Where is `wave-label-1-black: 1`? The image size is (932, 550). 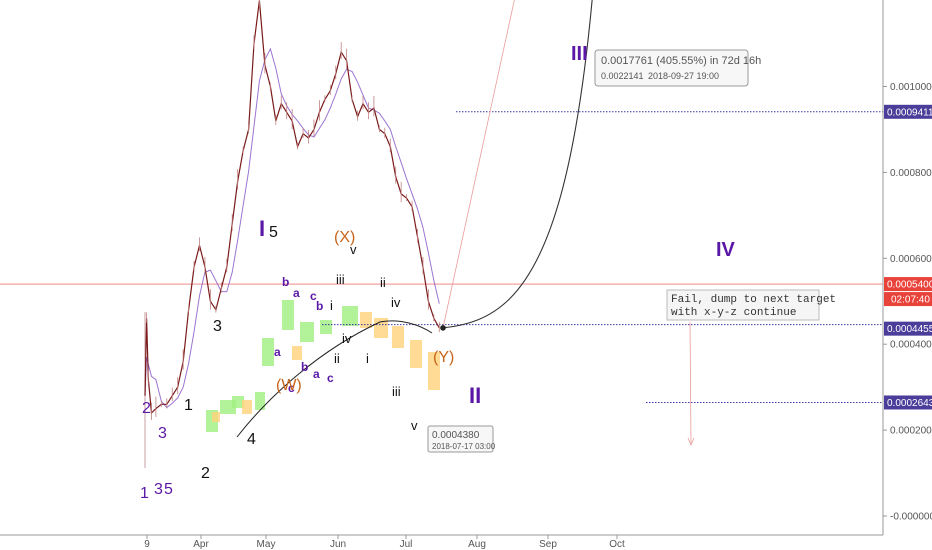
wave-label-1-black: 1 is located at coordinates (188, 405).